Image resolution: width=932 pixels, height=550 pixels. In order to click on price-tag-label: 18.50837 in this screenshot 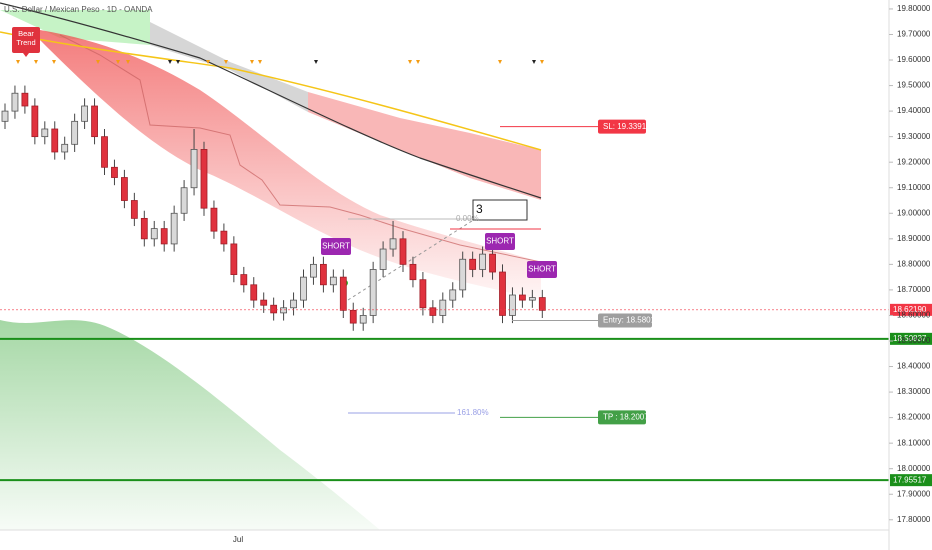, I will do `click(910, 338)`.